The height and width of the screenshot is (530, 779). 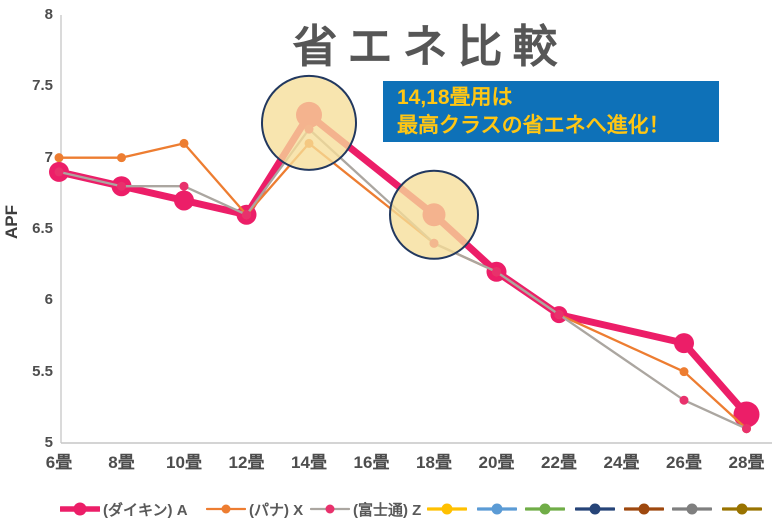 I want to click on annotation-line1: 14,18畳用は, so click(x=455, y=97).